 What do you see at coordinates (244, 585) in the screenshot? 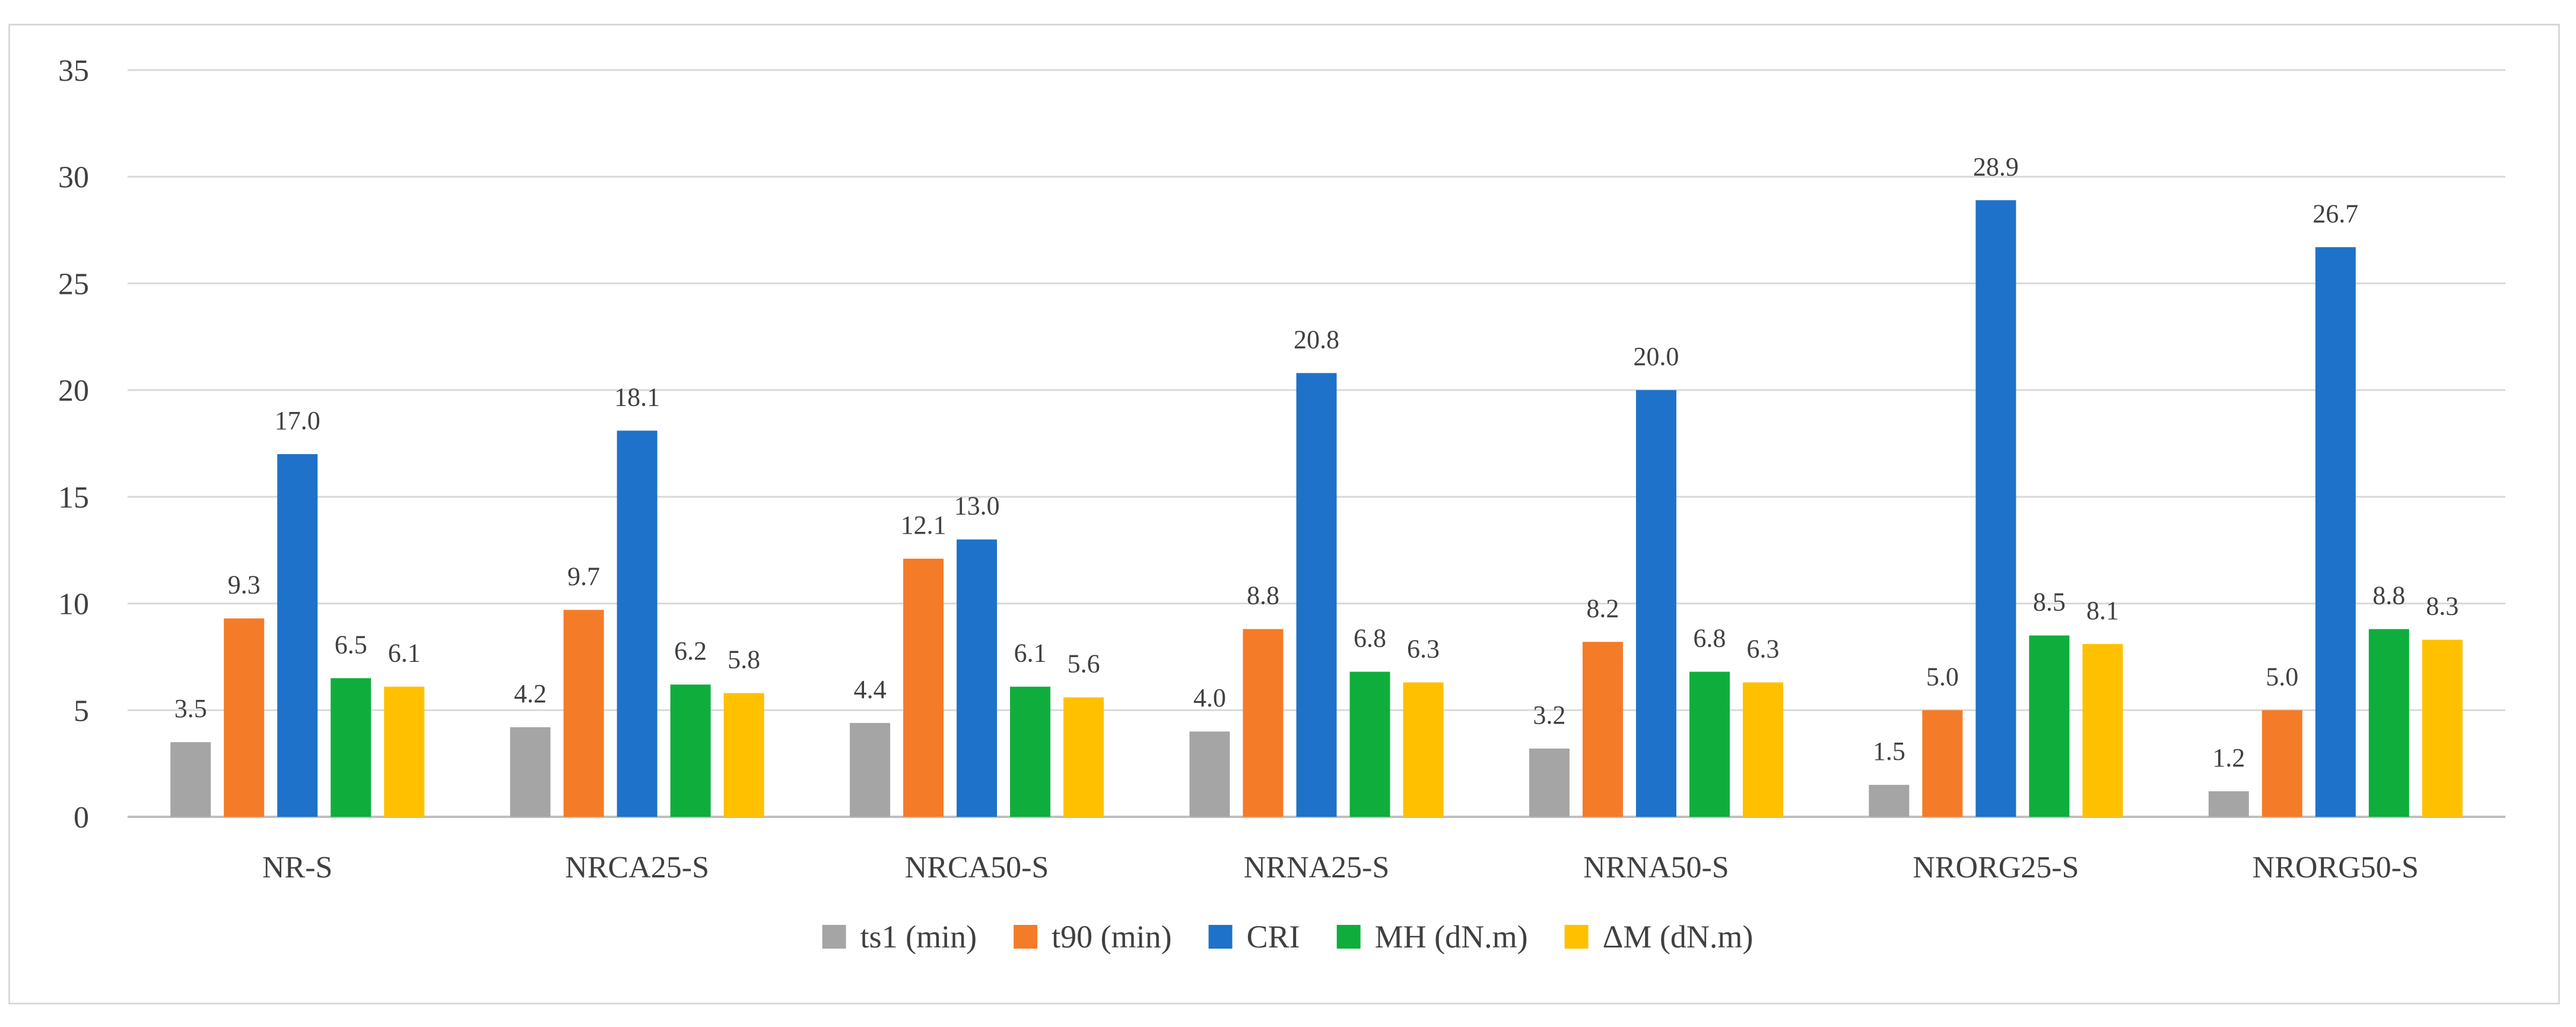
I see `data-label: 9.3` at bounding box center [244, 585].